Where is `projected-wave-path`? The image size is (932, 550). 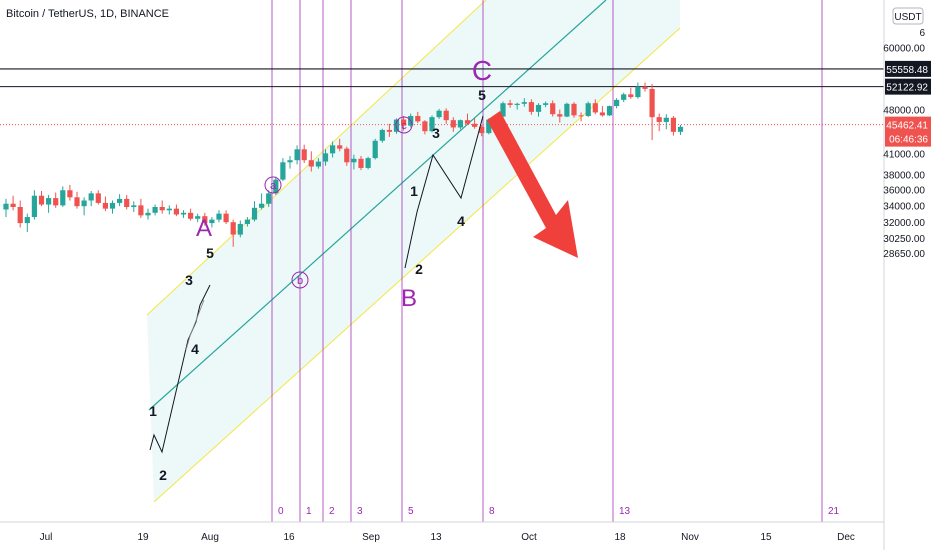
projected-wave-path is located at coordinates (444, 192).